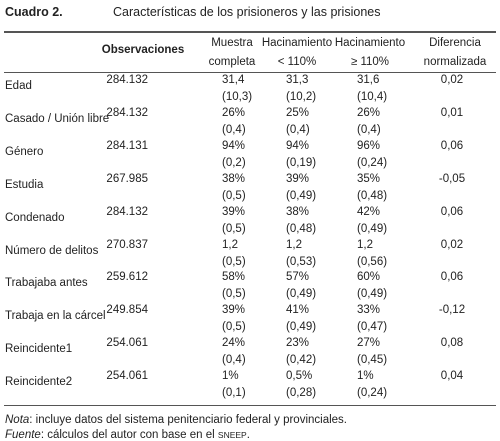  Describe the element at coordinates (234, 393) in the screenshot. I see `std-dev: (0,1)` at that location.